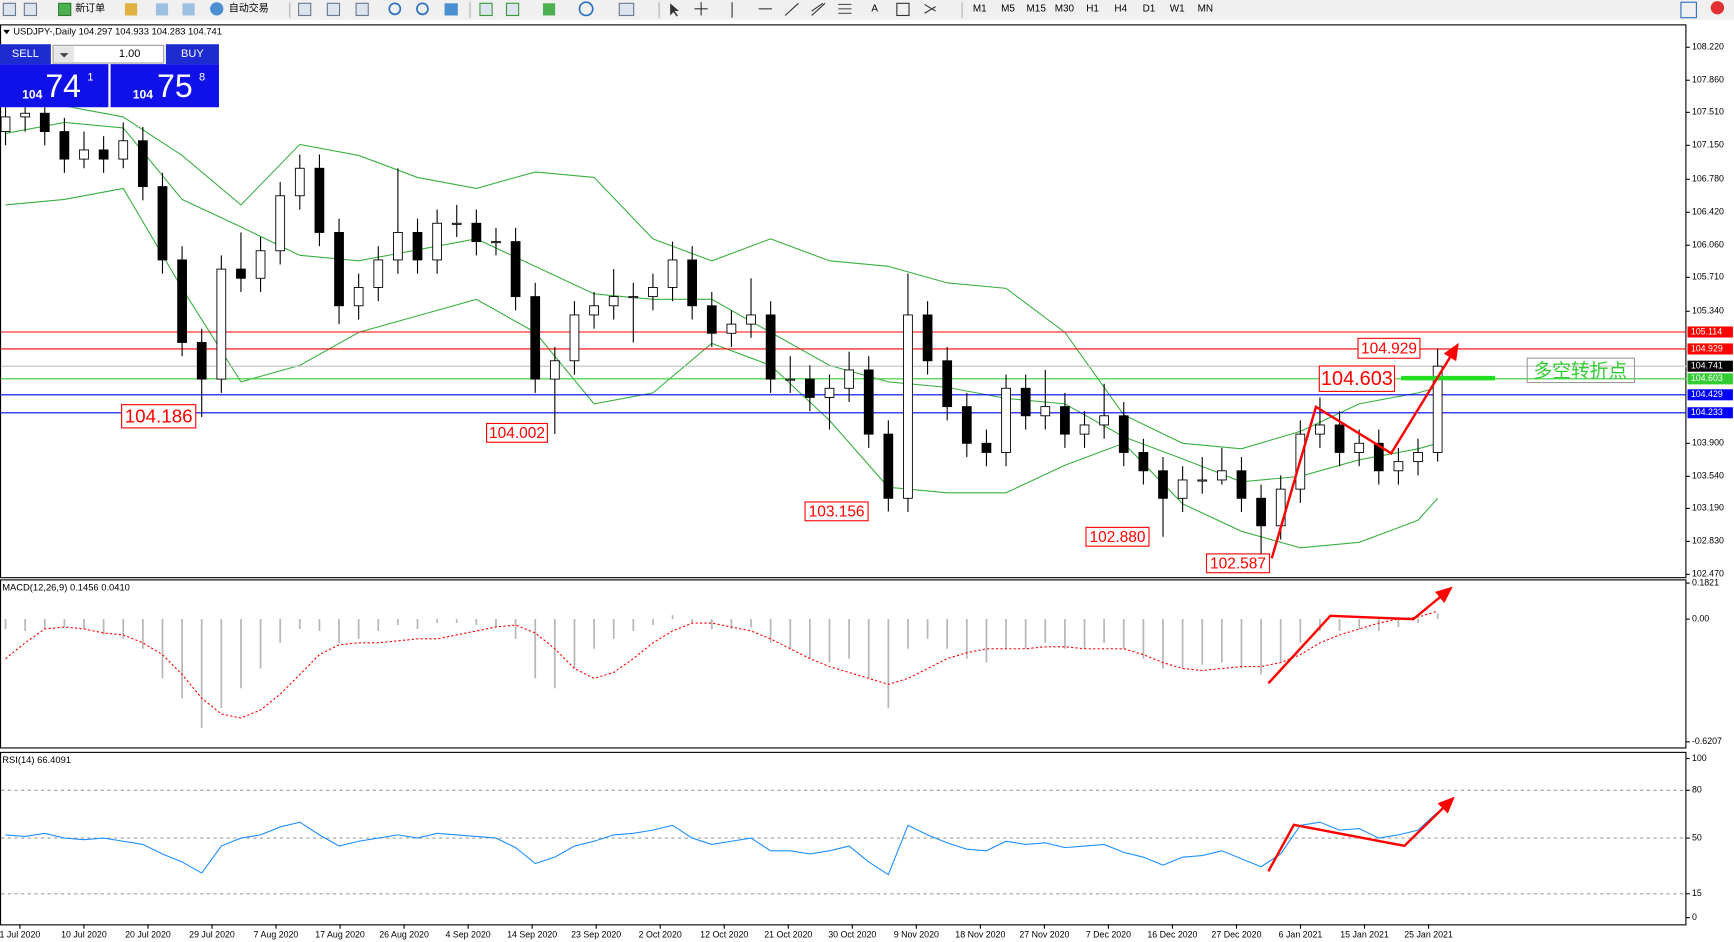 The height and width of the screenshot is (942, 1734). Describe the element at coordinates (818, 9) in the screenshot. I see `channel-tool` at that location.